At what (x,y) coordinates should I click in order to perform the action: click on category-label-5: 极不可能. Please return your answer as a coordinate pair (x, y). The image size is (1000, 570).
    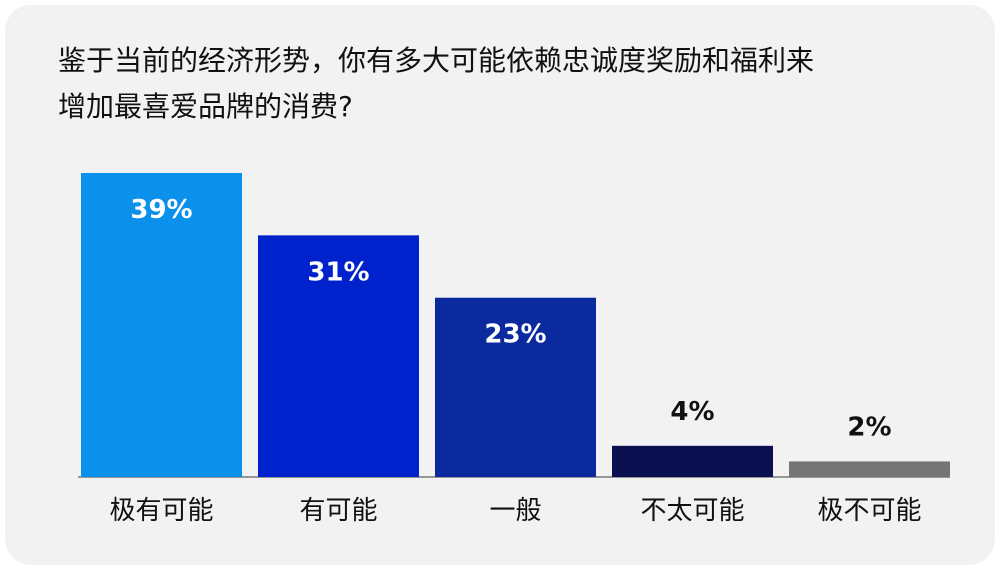
    Looking at the image, I should click on (869, 511).